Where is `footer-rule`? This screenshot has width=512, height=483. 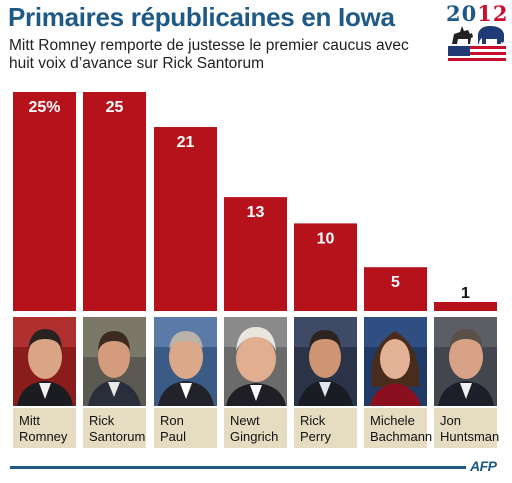
footer-rule is located at coordinates (238, 467).